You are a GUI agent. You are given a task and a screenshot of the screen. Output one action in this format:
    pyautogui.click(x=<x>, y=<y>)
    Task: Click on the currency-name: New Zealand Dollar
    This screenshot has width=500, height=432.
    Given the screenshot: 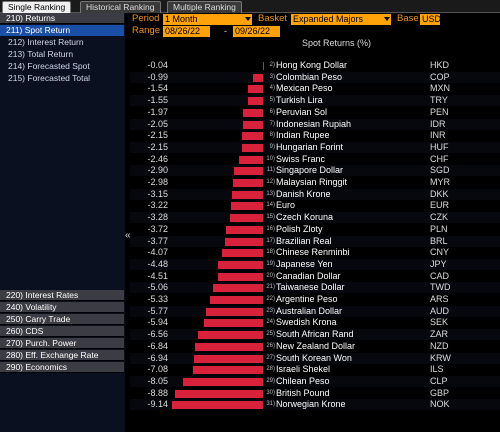 What is the action you would take?
    pyautogui.click(x=316, y=345)
    